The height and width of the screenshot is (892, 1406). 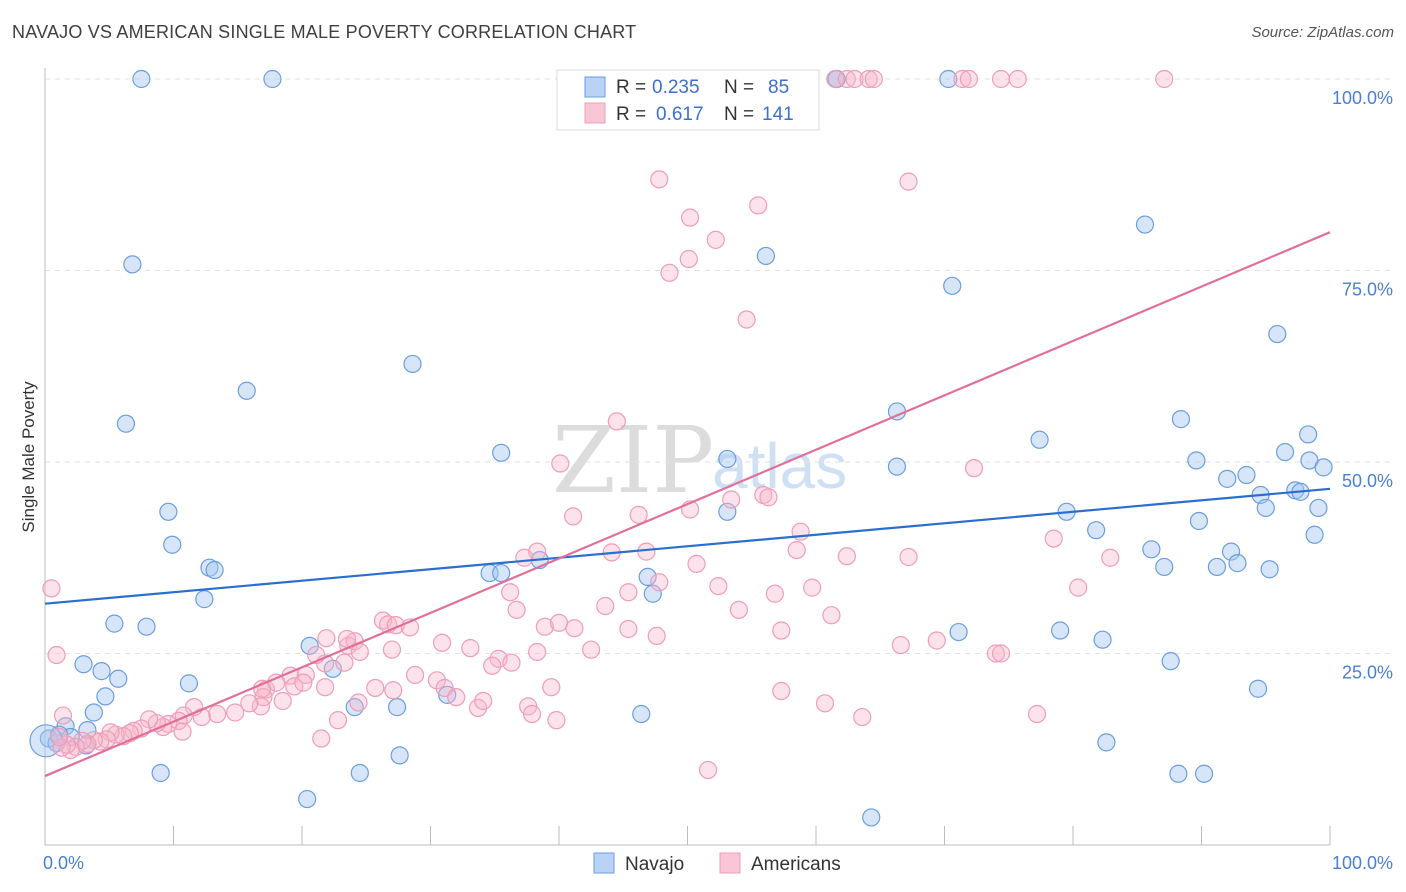 I want to click on y-tick-label: 50.0%, so click(x=1367, y=481).